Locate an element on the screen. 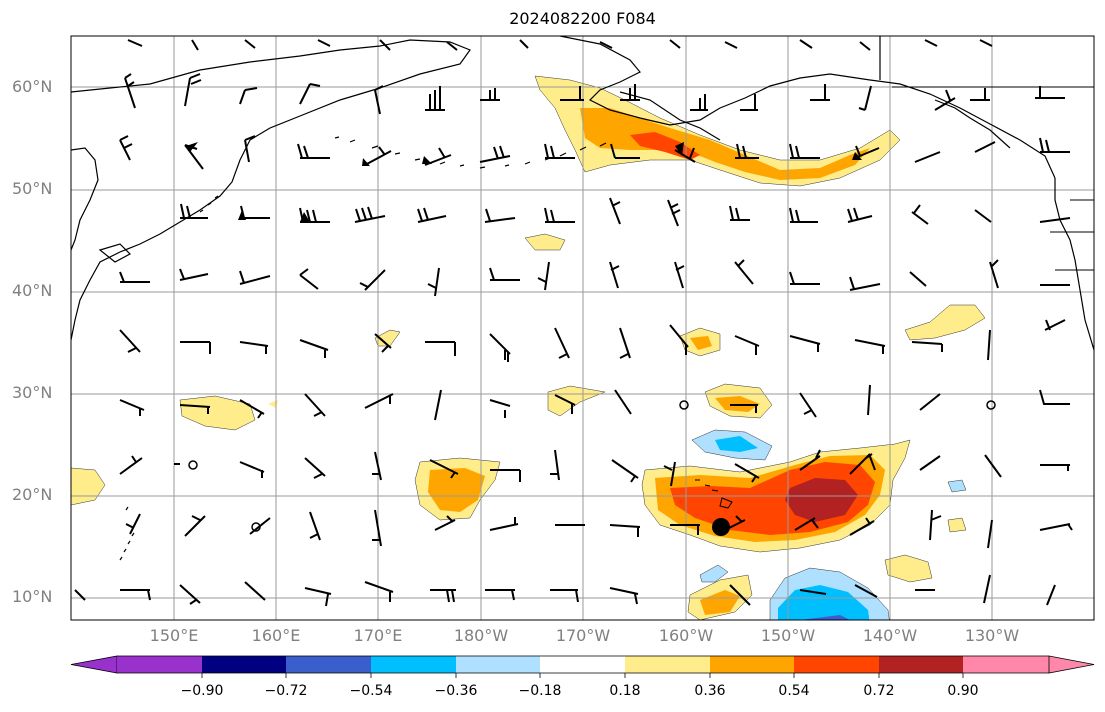 Image resolution: width=1105 pixels, height=712 pixels. lon-label-170e: 170°E is located at coordinates (378, 635).